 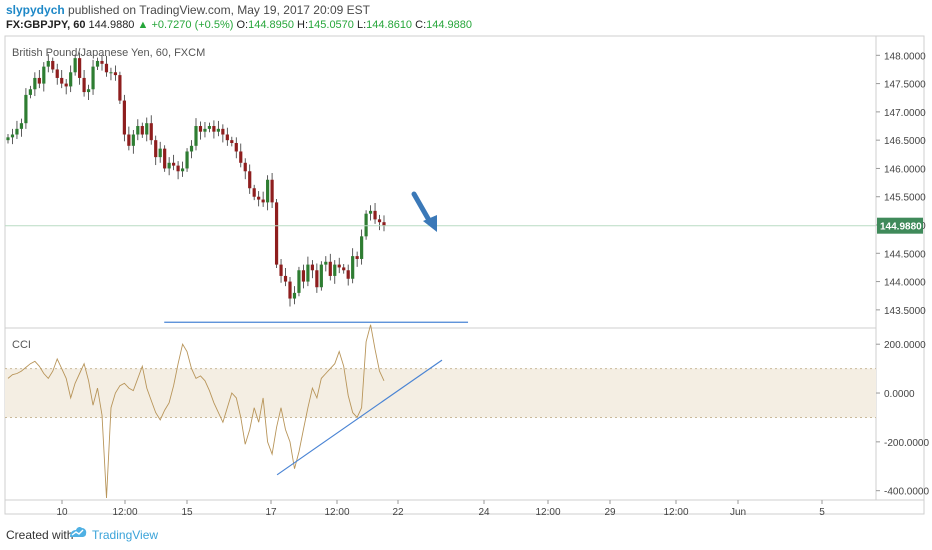 I want to click on cci-tick-label: 0.0000, so click(x=899, y=394).